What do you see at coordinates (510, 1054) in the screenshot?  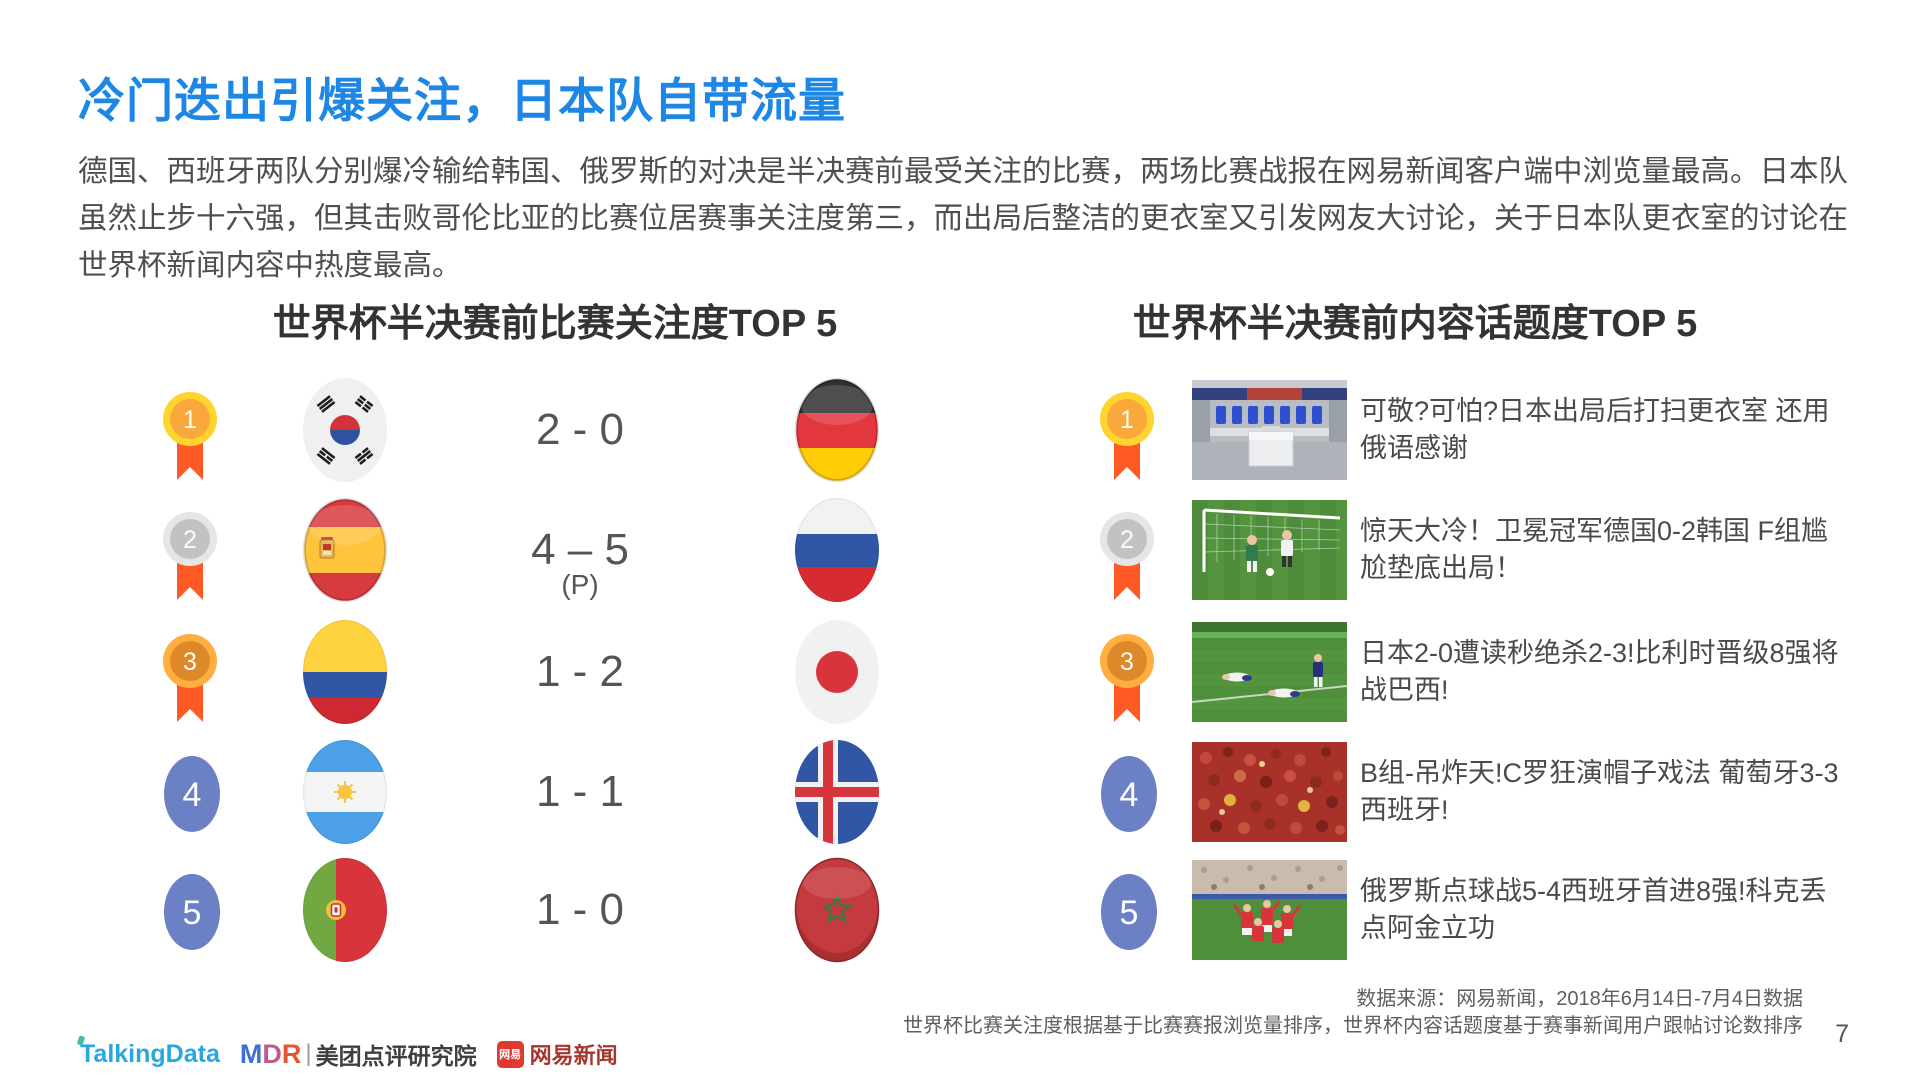 I see `netease-app-icon: 网易` at bounding box center [510, 1054].